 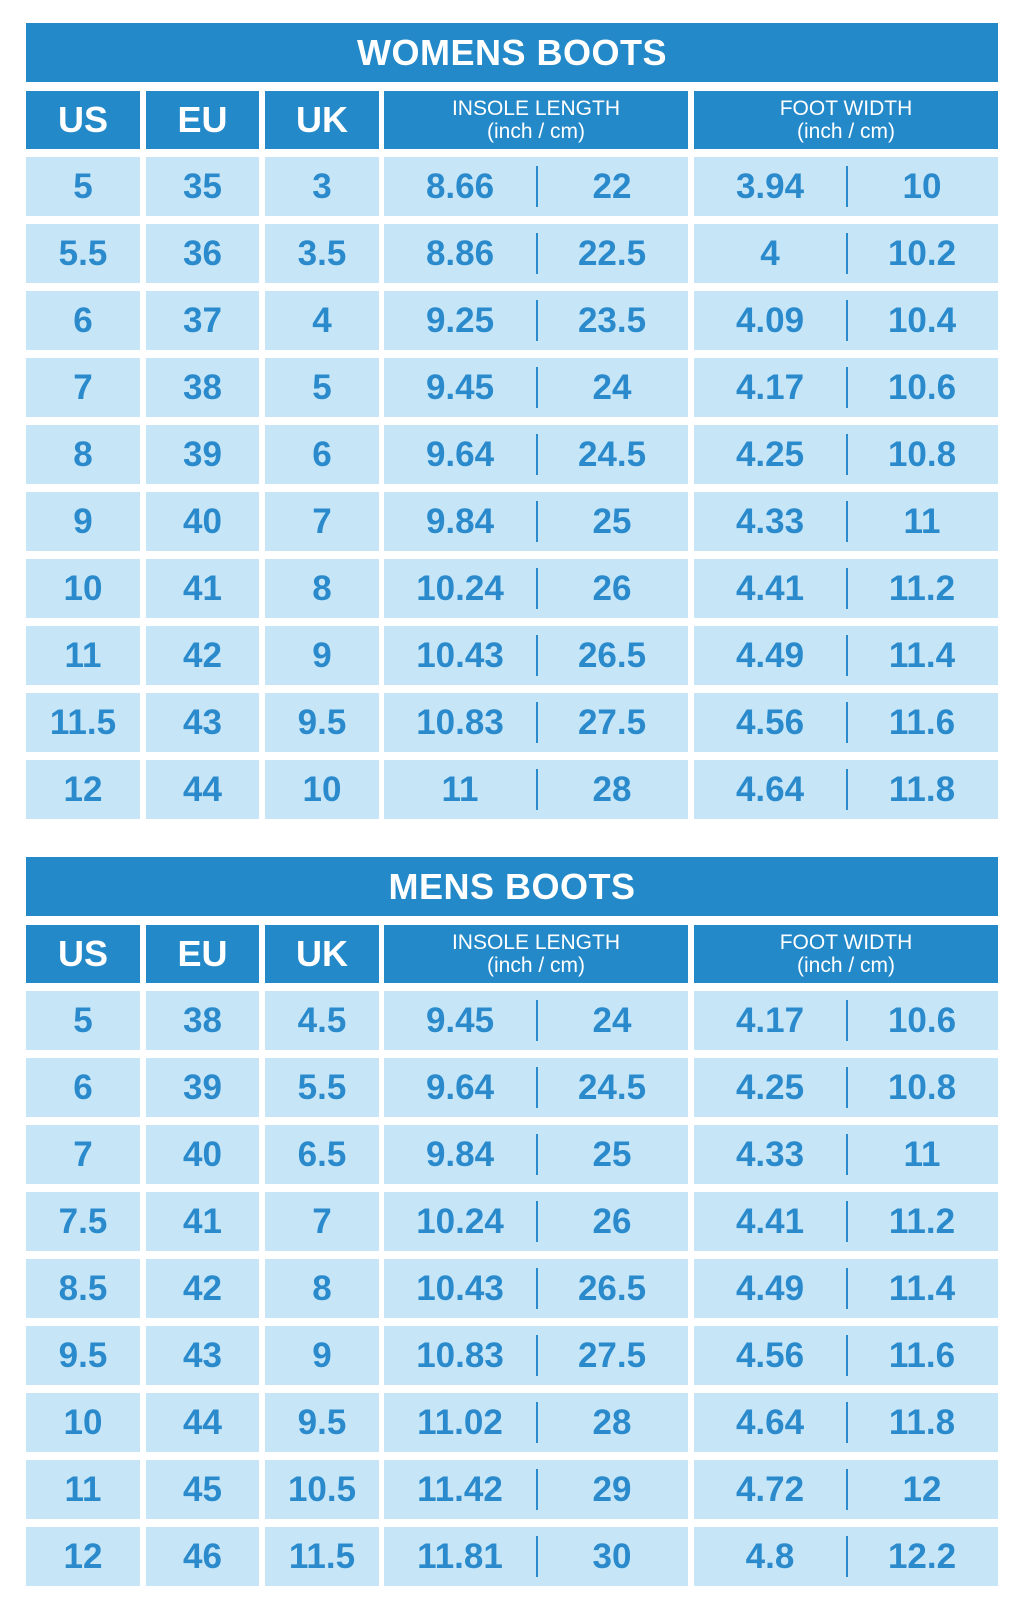 I want to click on eu-size: 41, so click(x=202, y=588).